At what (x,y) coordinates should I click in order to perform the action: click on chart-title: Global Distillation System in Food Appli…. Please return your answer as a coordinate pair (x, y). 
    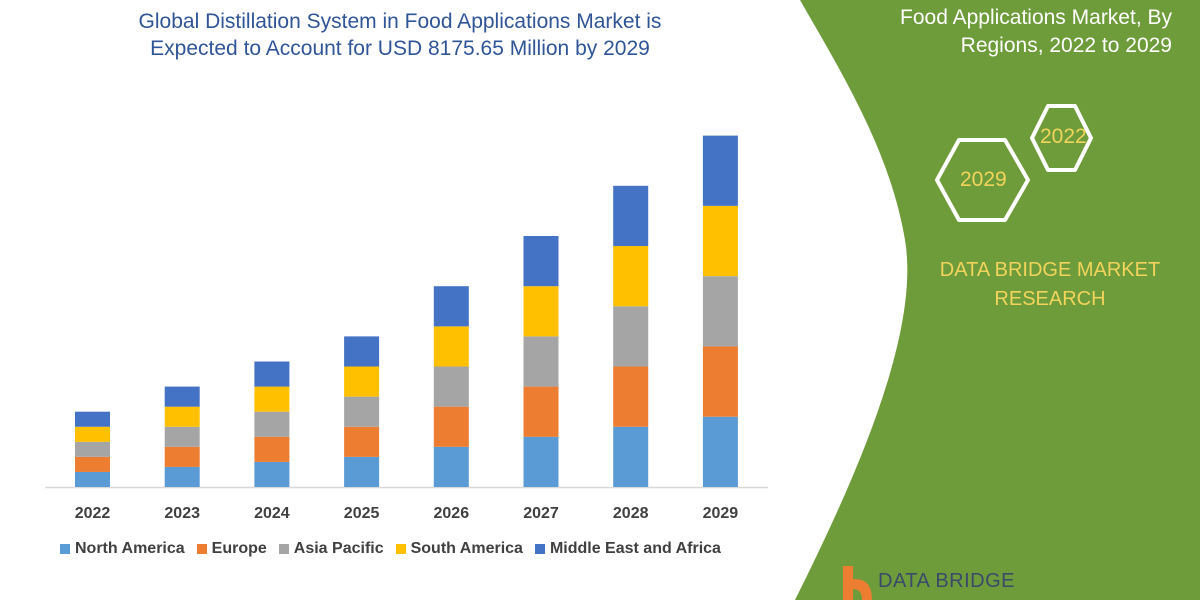
    Looking at the image, I should click on (400, 35).